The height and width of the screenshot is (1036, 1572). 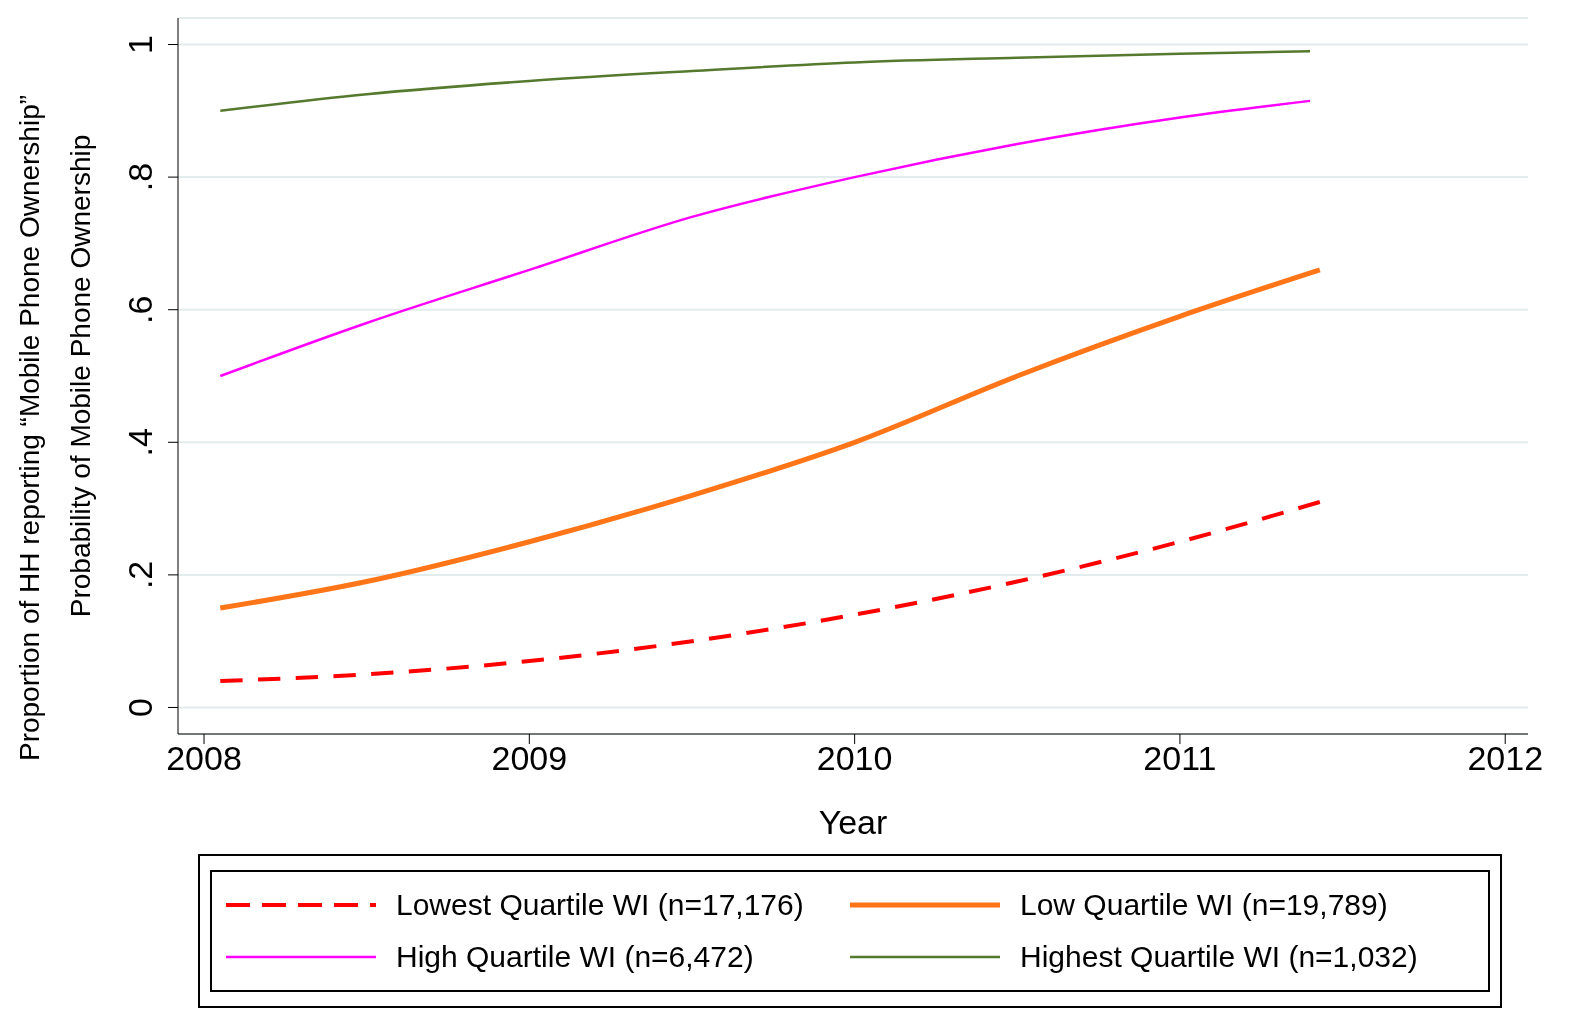 What do you see at coordinates (575, 957) in the screenshot?
I see `legend-label: High Quartile WI (n=6,472)` at bounding box center [575, 957].